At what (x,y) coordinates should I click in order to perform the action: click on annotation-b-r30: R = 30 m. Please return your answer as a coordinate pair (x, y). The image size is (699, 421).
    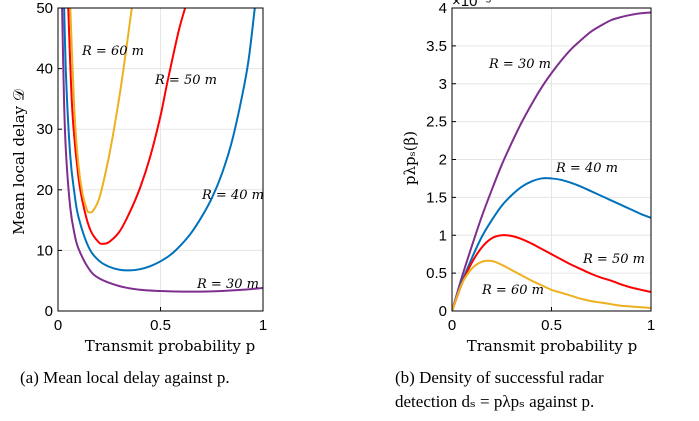
    Looking at the image, I should click on (519, 64).